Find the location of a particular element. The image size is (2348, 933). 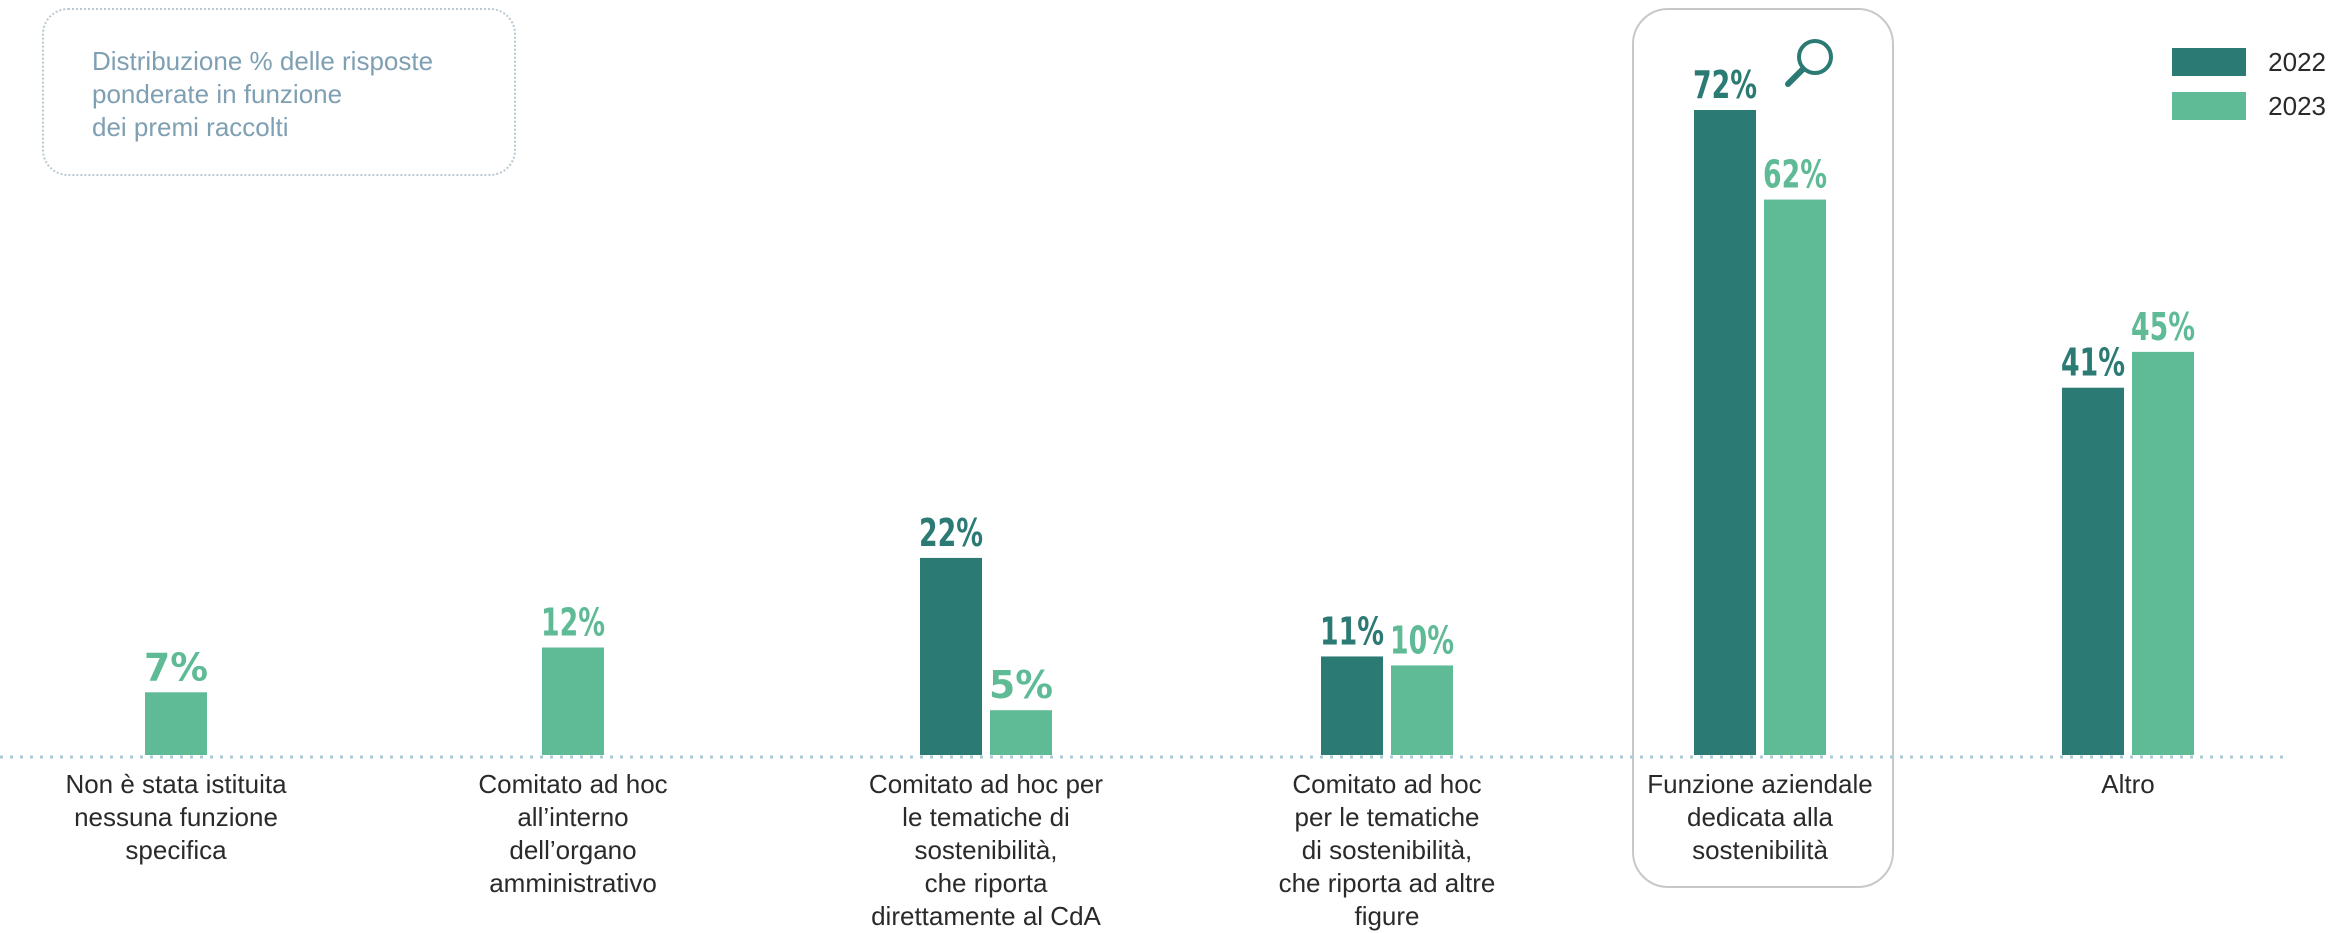

legend-label-2022: 2022 is located at coordinates (2297, 61).